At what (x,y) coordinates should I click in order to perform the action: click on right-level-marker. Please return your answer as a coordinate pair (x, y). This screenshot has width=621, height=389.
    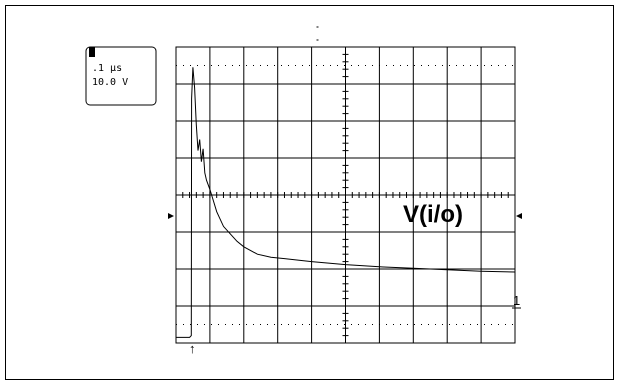
    Looking at the image, I should click on (519, 216).